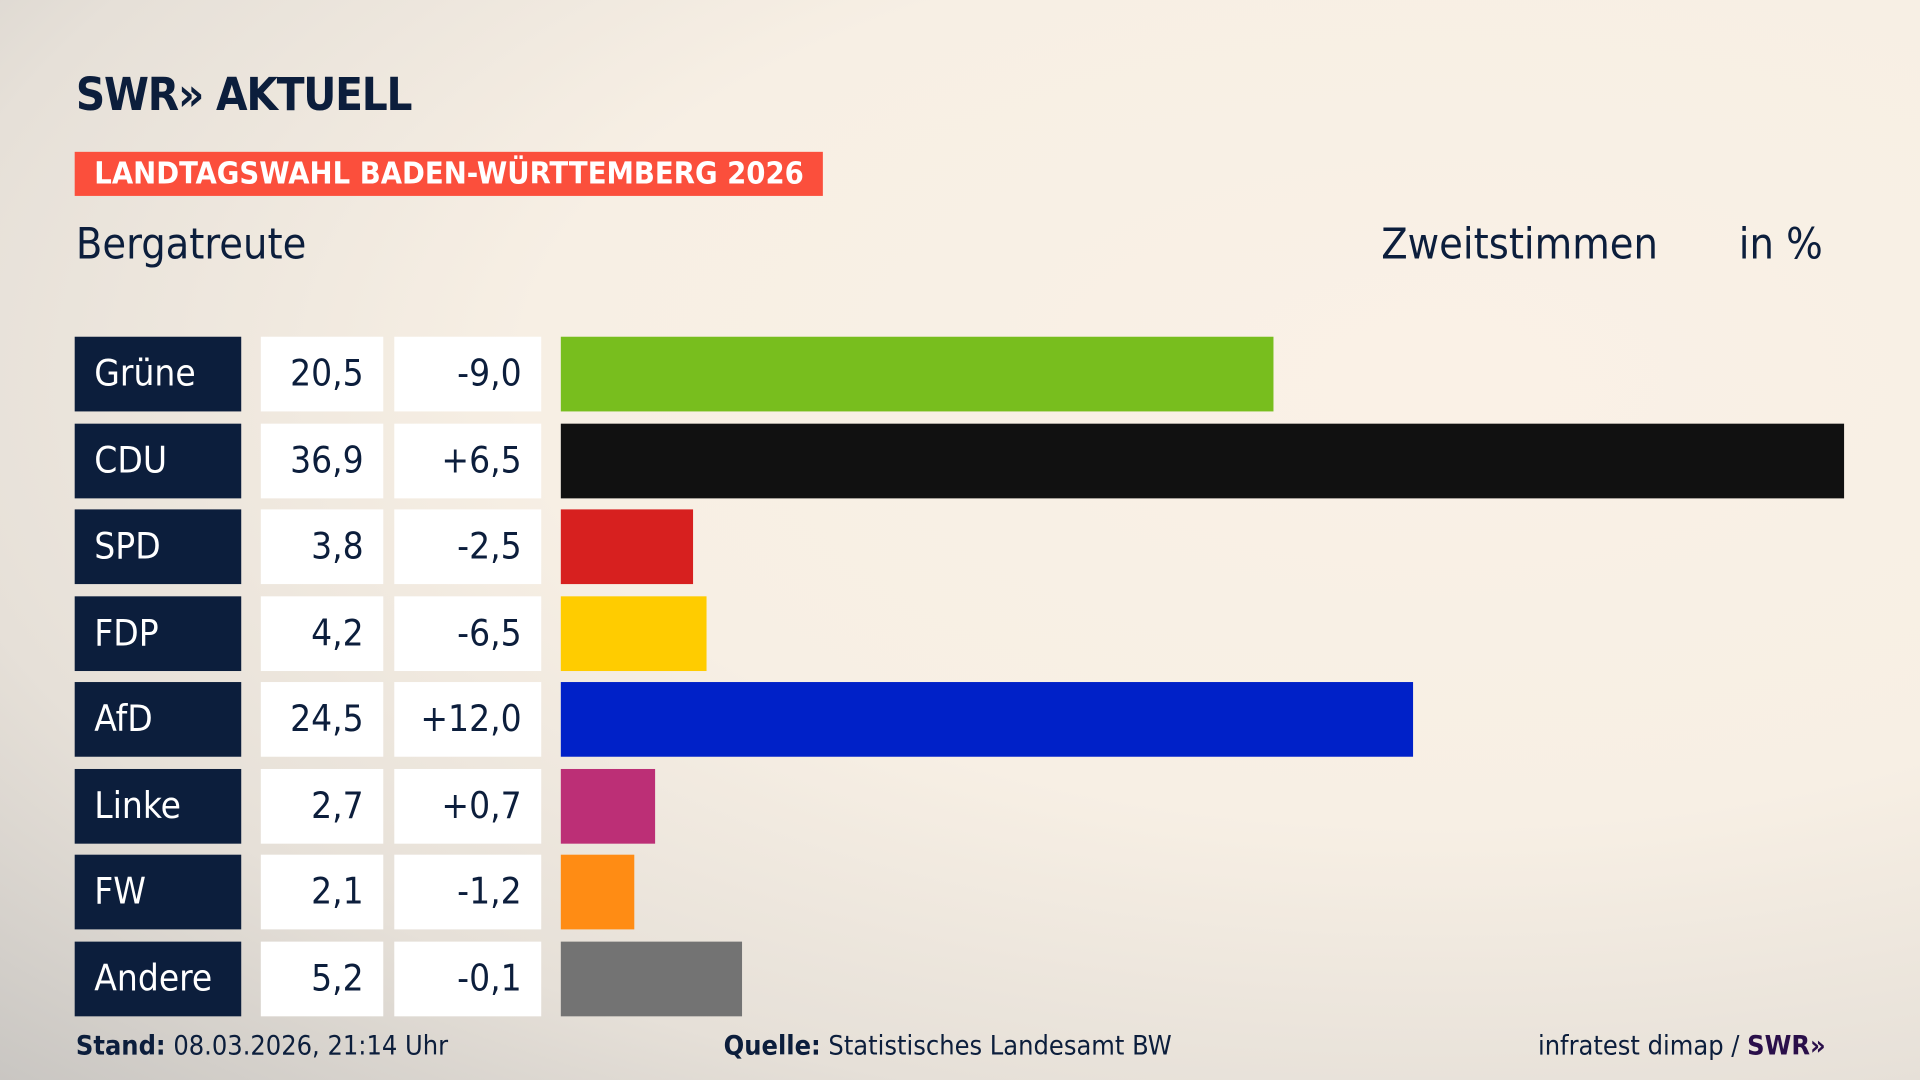 The width and height of the screenshot is (1920, 1080). I want to click on value-label: 2,1, so click(322, 892).